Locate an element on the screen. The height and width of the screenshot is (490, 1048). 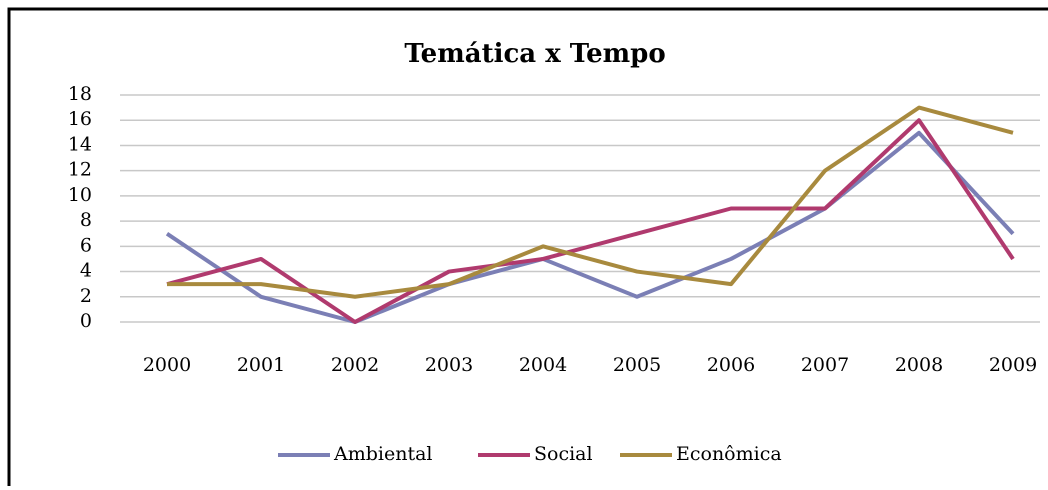
y-tick-label: 6 is located at coordinates (86, 245).